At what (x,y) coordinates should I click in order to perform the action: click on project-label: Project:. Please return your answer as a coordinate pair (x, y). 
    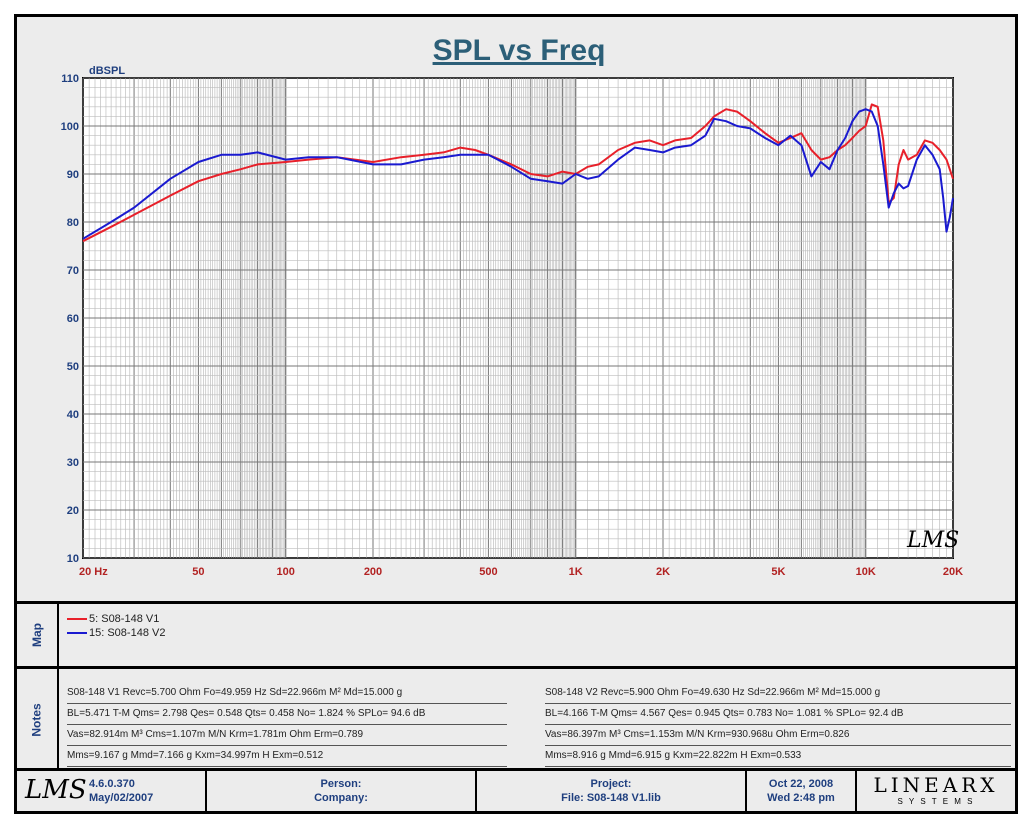
    Looking at the image, I should click on (611, 784).